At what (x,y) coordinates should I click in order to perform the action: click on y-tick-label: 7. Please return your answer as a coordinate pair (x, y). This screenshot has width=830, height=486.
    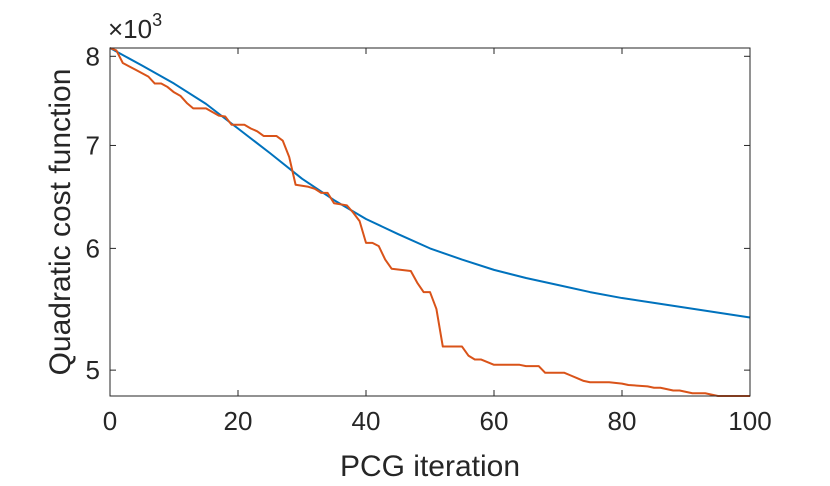
    Looking at the image, I should click on (93, 145).